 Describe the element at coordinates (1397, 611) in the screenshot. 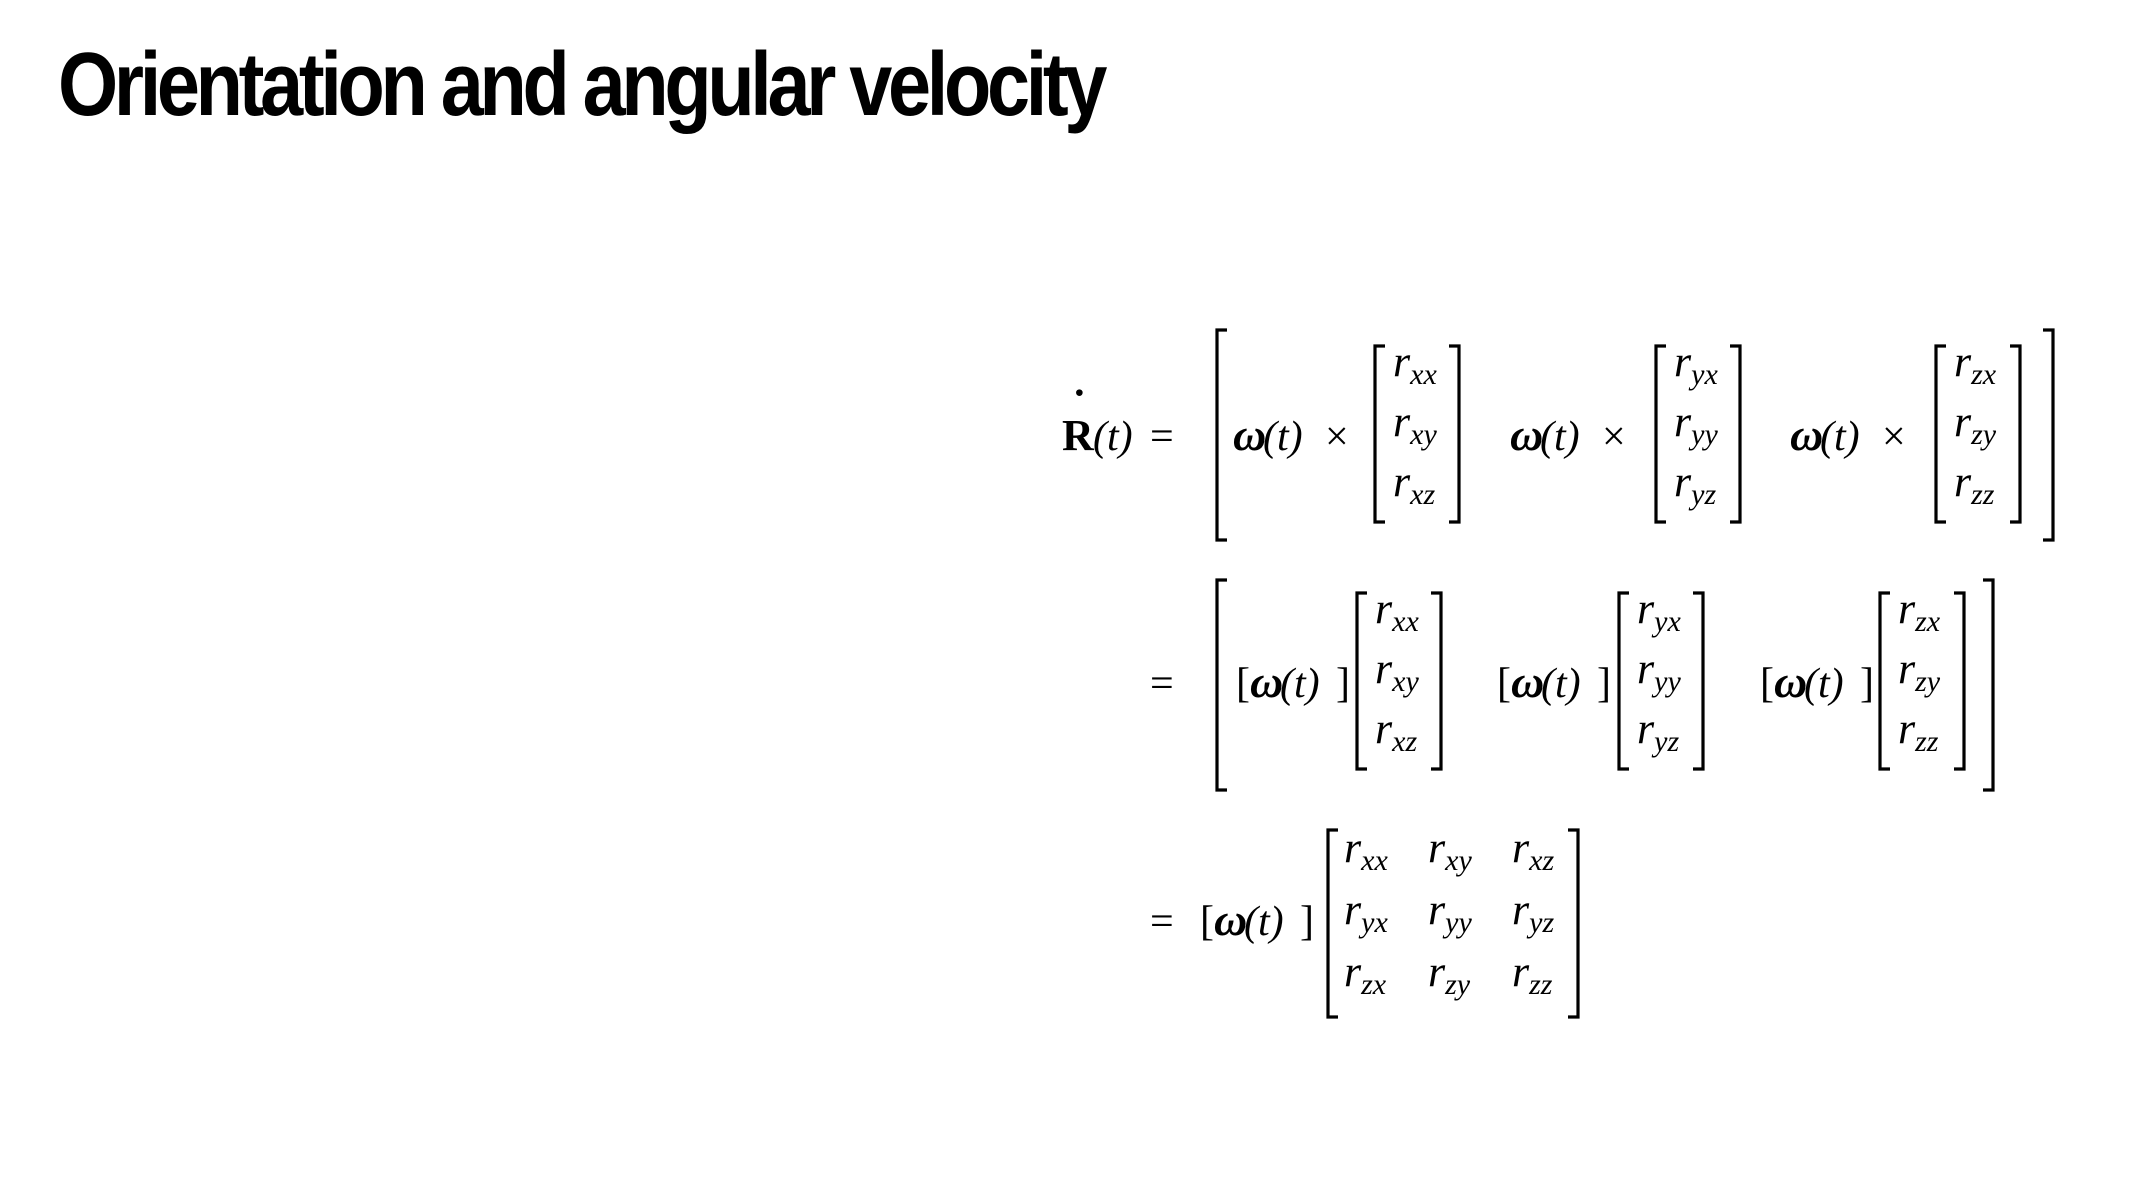

I see `line2-col1-entry-xx: rxx` at that location.